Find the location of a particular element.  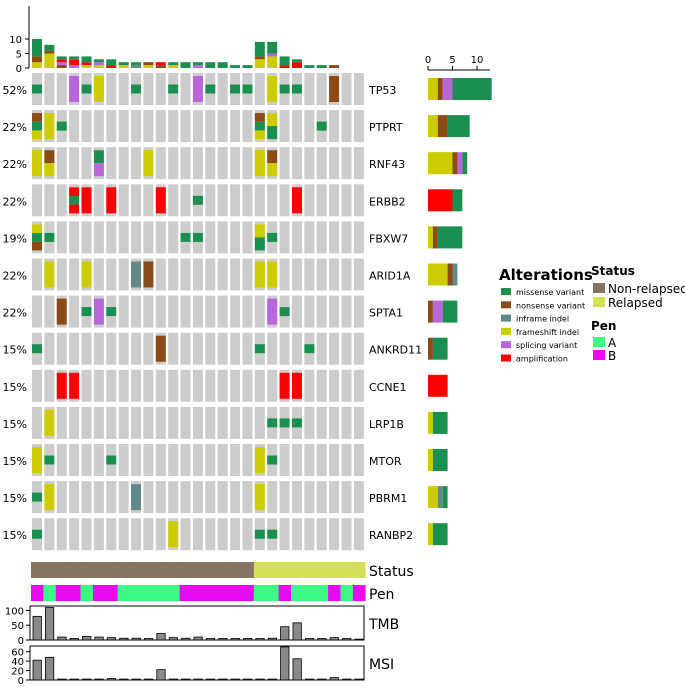

tmb-tick-label: 50 is located at coordinates (17, 626).